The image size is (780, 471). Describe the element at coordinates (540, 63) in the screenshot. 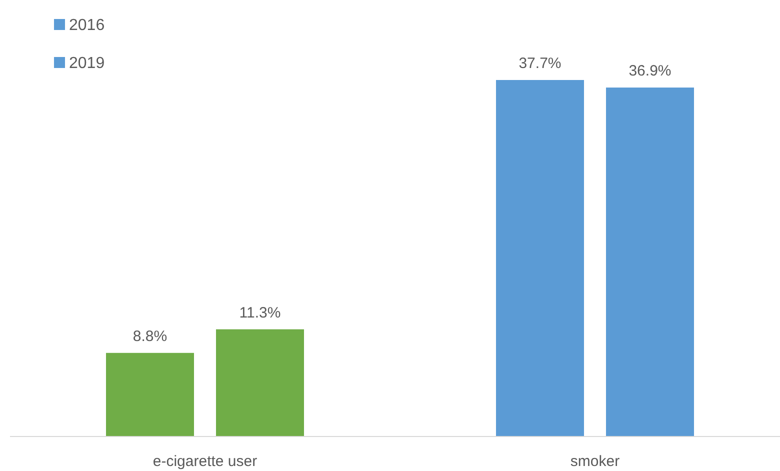

I see `data-label: 37.7%` at that location.